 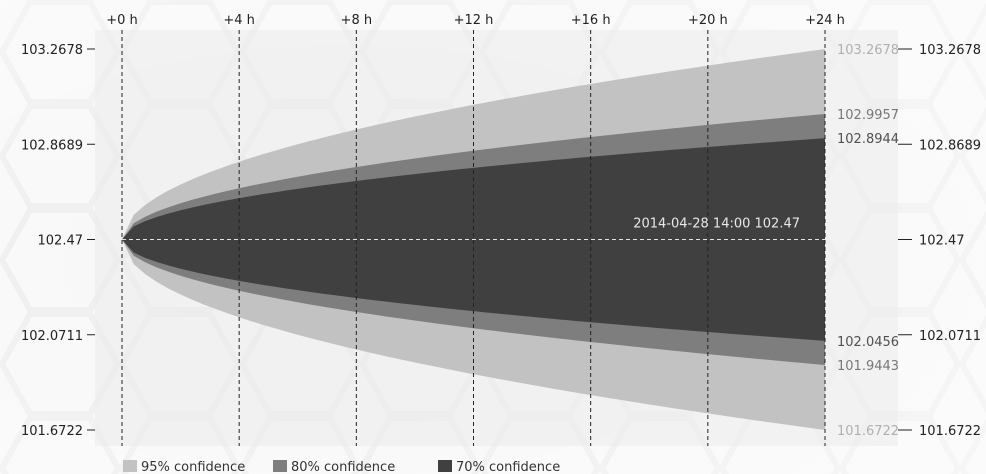 What do you see at coordinates (868, 139) in the screenshot?
I see `band-3-upper-label: 102.8944` at bounding box center [868, 139].